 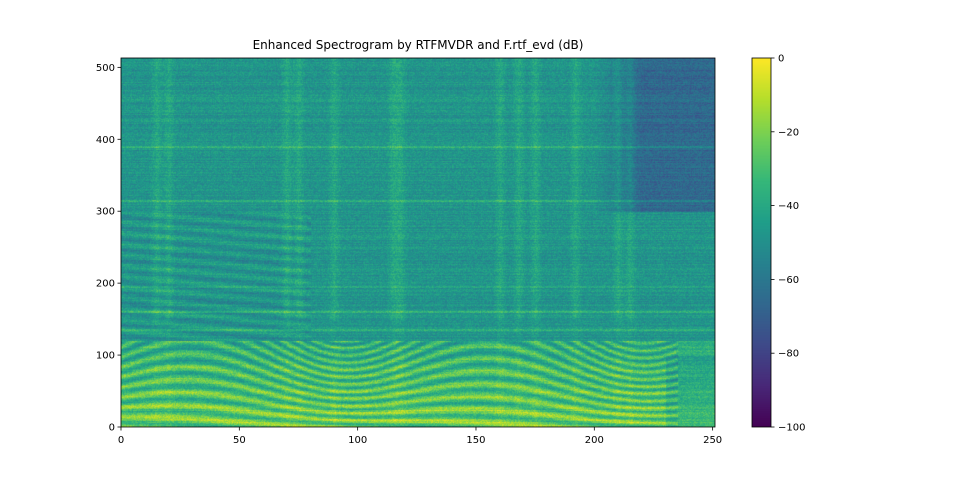 I want to click on colorbar-tick-label: −60, so click(x=788, y=280).